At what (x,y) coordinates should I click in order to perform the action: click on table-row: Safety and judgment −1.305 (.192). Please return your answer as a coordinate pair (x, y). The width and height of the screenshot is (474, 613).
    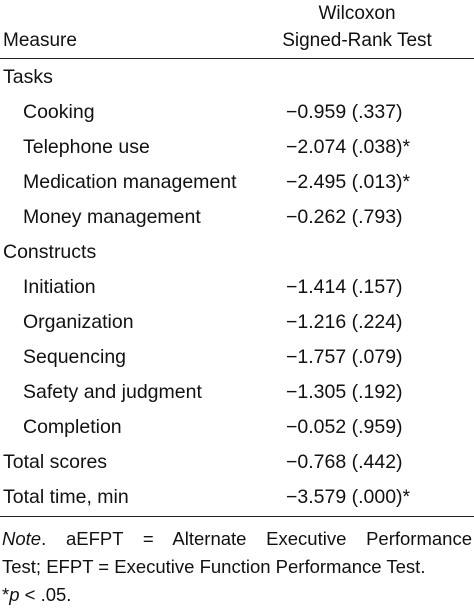
    Looking at the image, I should click on (237, 391).